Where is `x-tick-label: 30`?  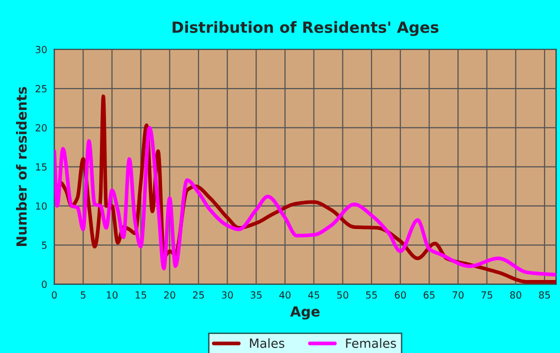
x-tick-label: 30 is located at coordinates (227, 295).